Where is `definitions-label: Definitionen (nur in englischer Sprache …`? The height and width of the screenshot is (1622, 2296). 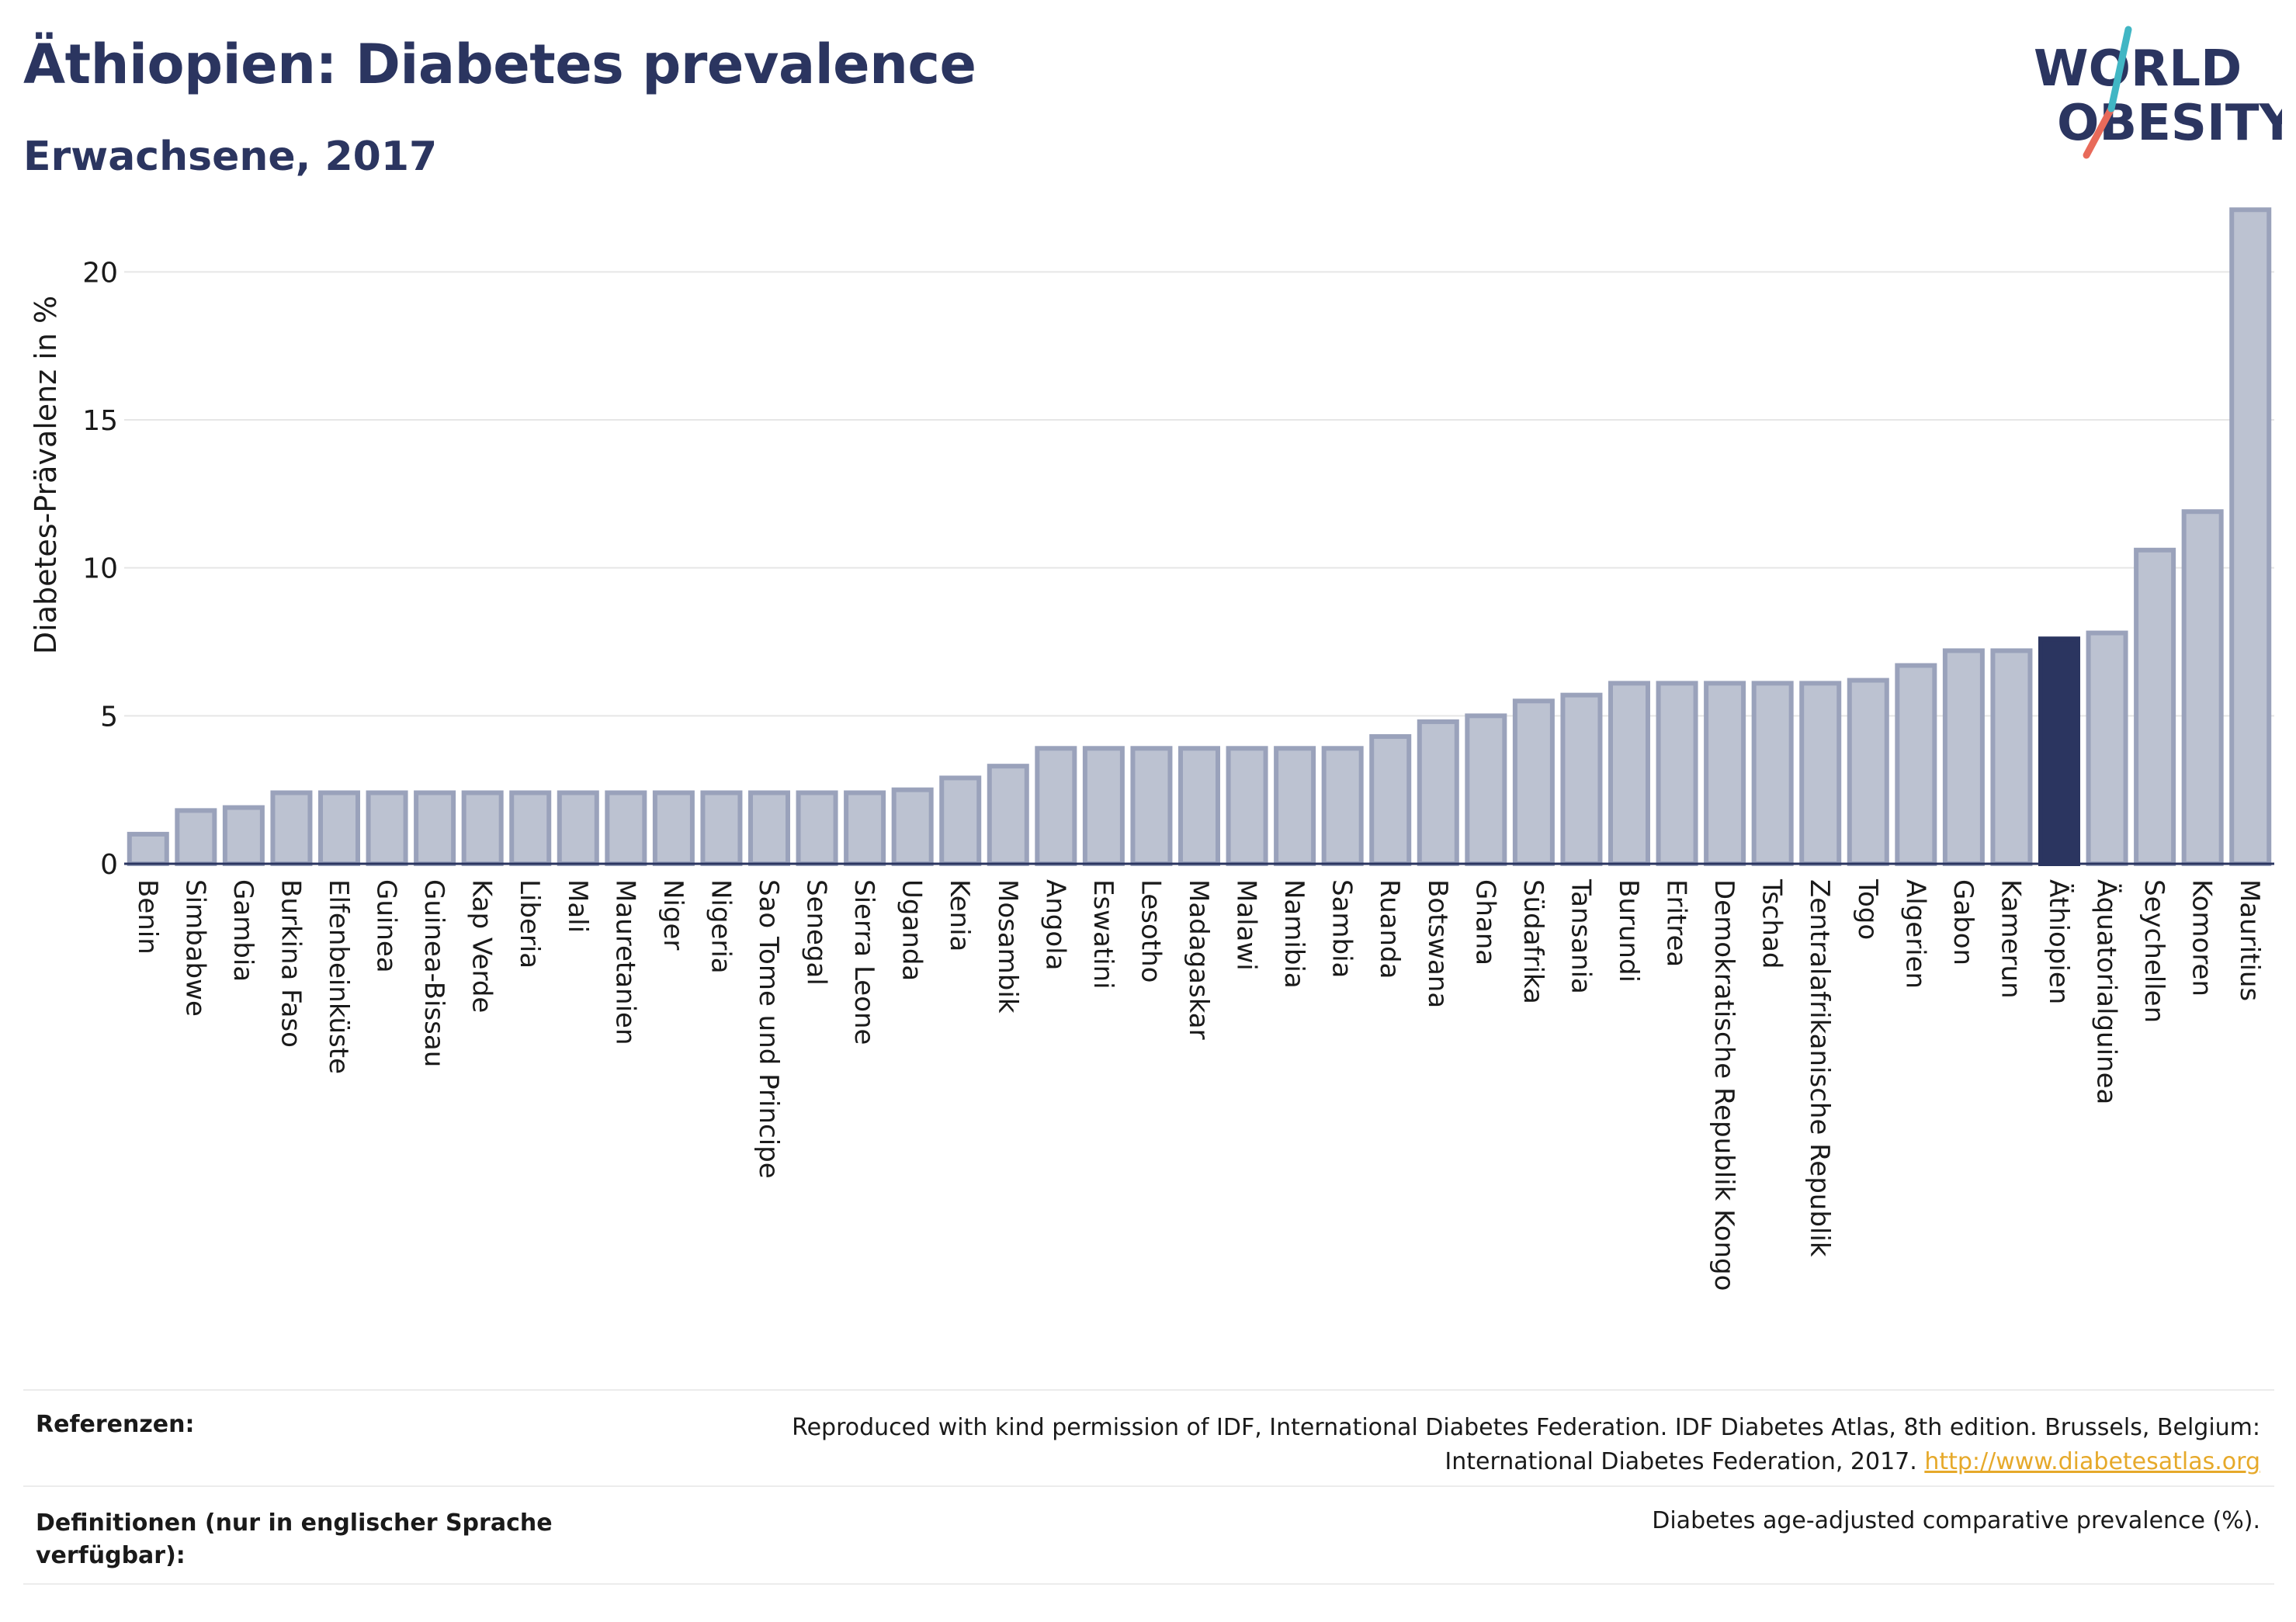
definitions-label: Definitionen (nur in englischer Sprache … is located at coordinates (294, 1539).